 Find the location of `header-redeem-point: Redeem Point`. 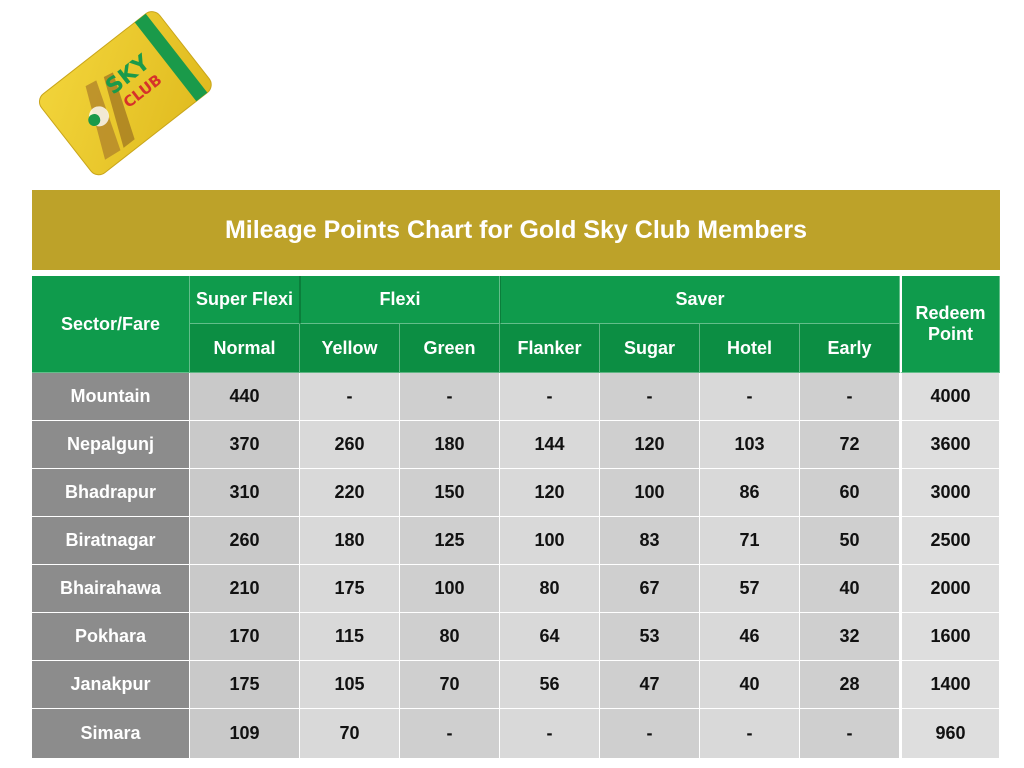

header-redeem-point: Redeem Point is located at coordinates (950, 324).